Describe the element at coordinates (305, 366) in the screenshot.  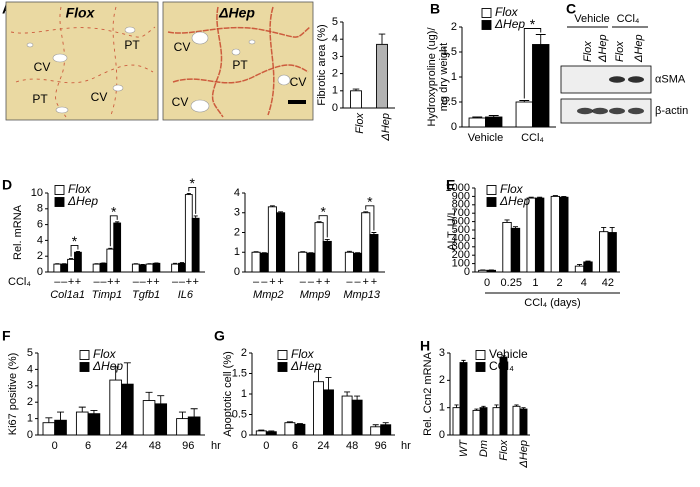
I see `legend-label: ΔHep` at that location.